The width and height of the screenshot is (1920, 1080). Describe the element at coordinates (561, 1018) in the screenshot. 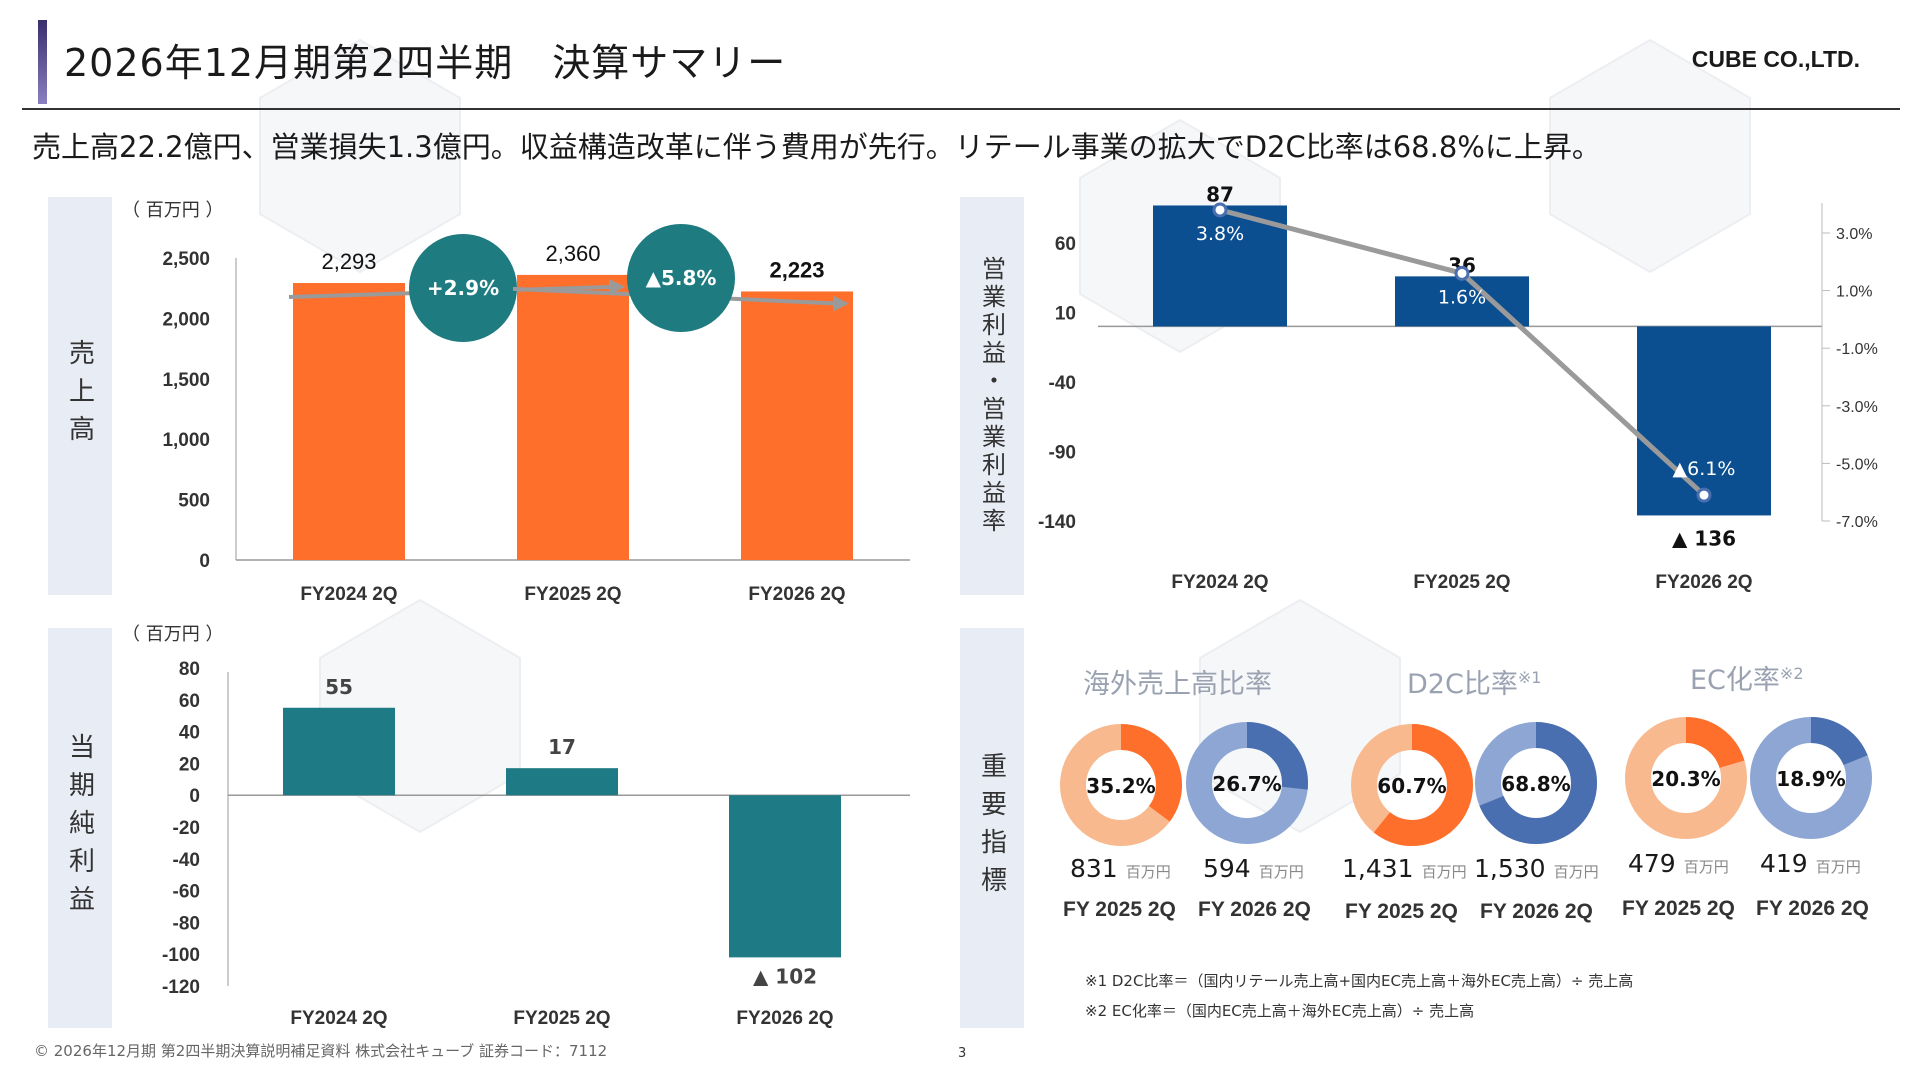

I see `net-x-tick-label: FY2025 2Q` at that location.